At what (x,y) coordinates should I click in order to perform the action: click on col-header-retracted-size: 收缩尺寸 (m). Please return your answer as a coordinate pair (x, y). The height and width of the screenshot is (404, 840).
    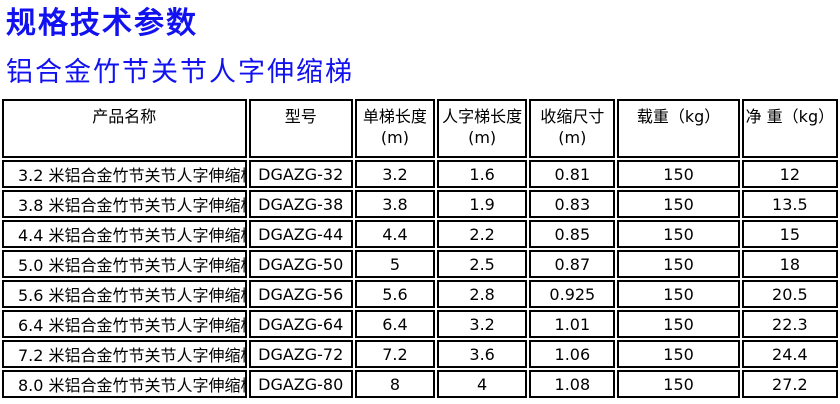
    Looking at the image, I should click on (572, 128).